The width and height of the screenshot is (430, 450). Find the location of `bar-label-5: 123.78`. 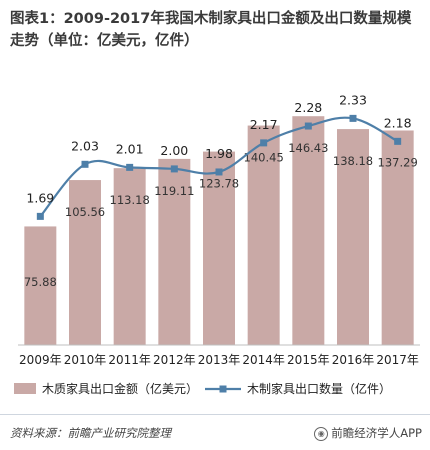

bar-label-5: 123.78 is located at coordinates (219, 184).